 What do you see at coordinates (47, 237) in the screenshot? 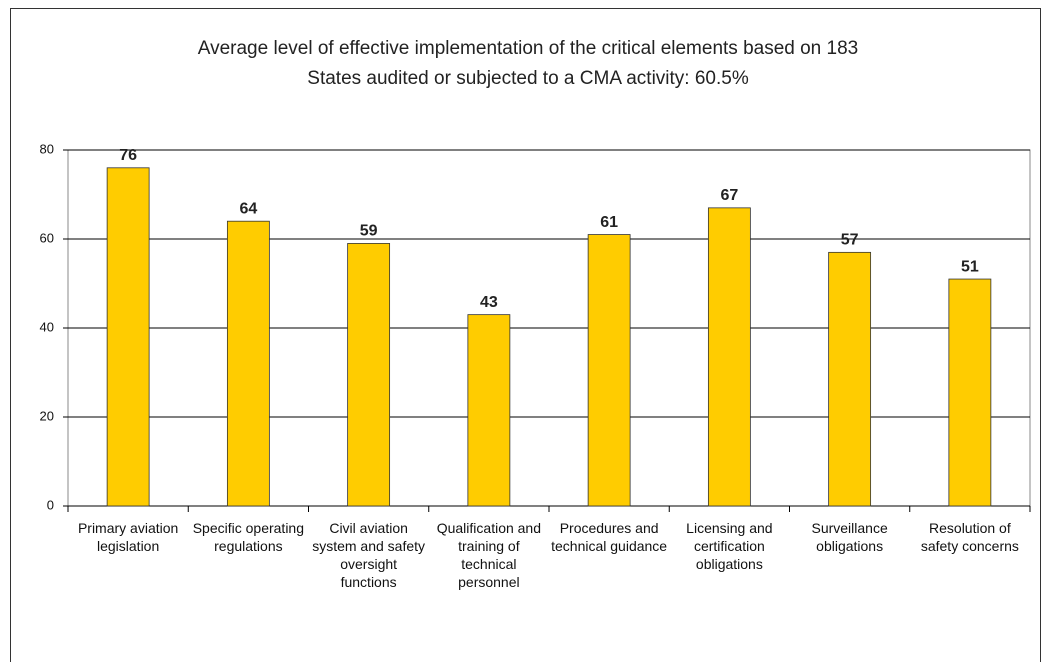
I see `y-tick-label: 60` at bounding box center [47, 237].